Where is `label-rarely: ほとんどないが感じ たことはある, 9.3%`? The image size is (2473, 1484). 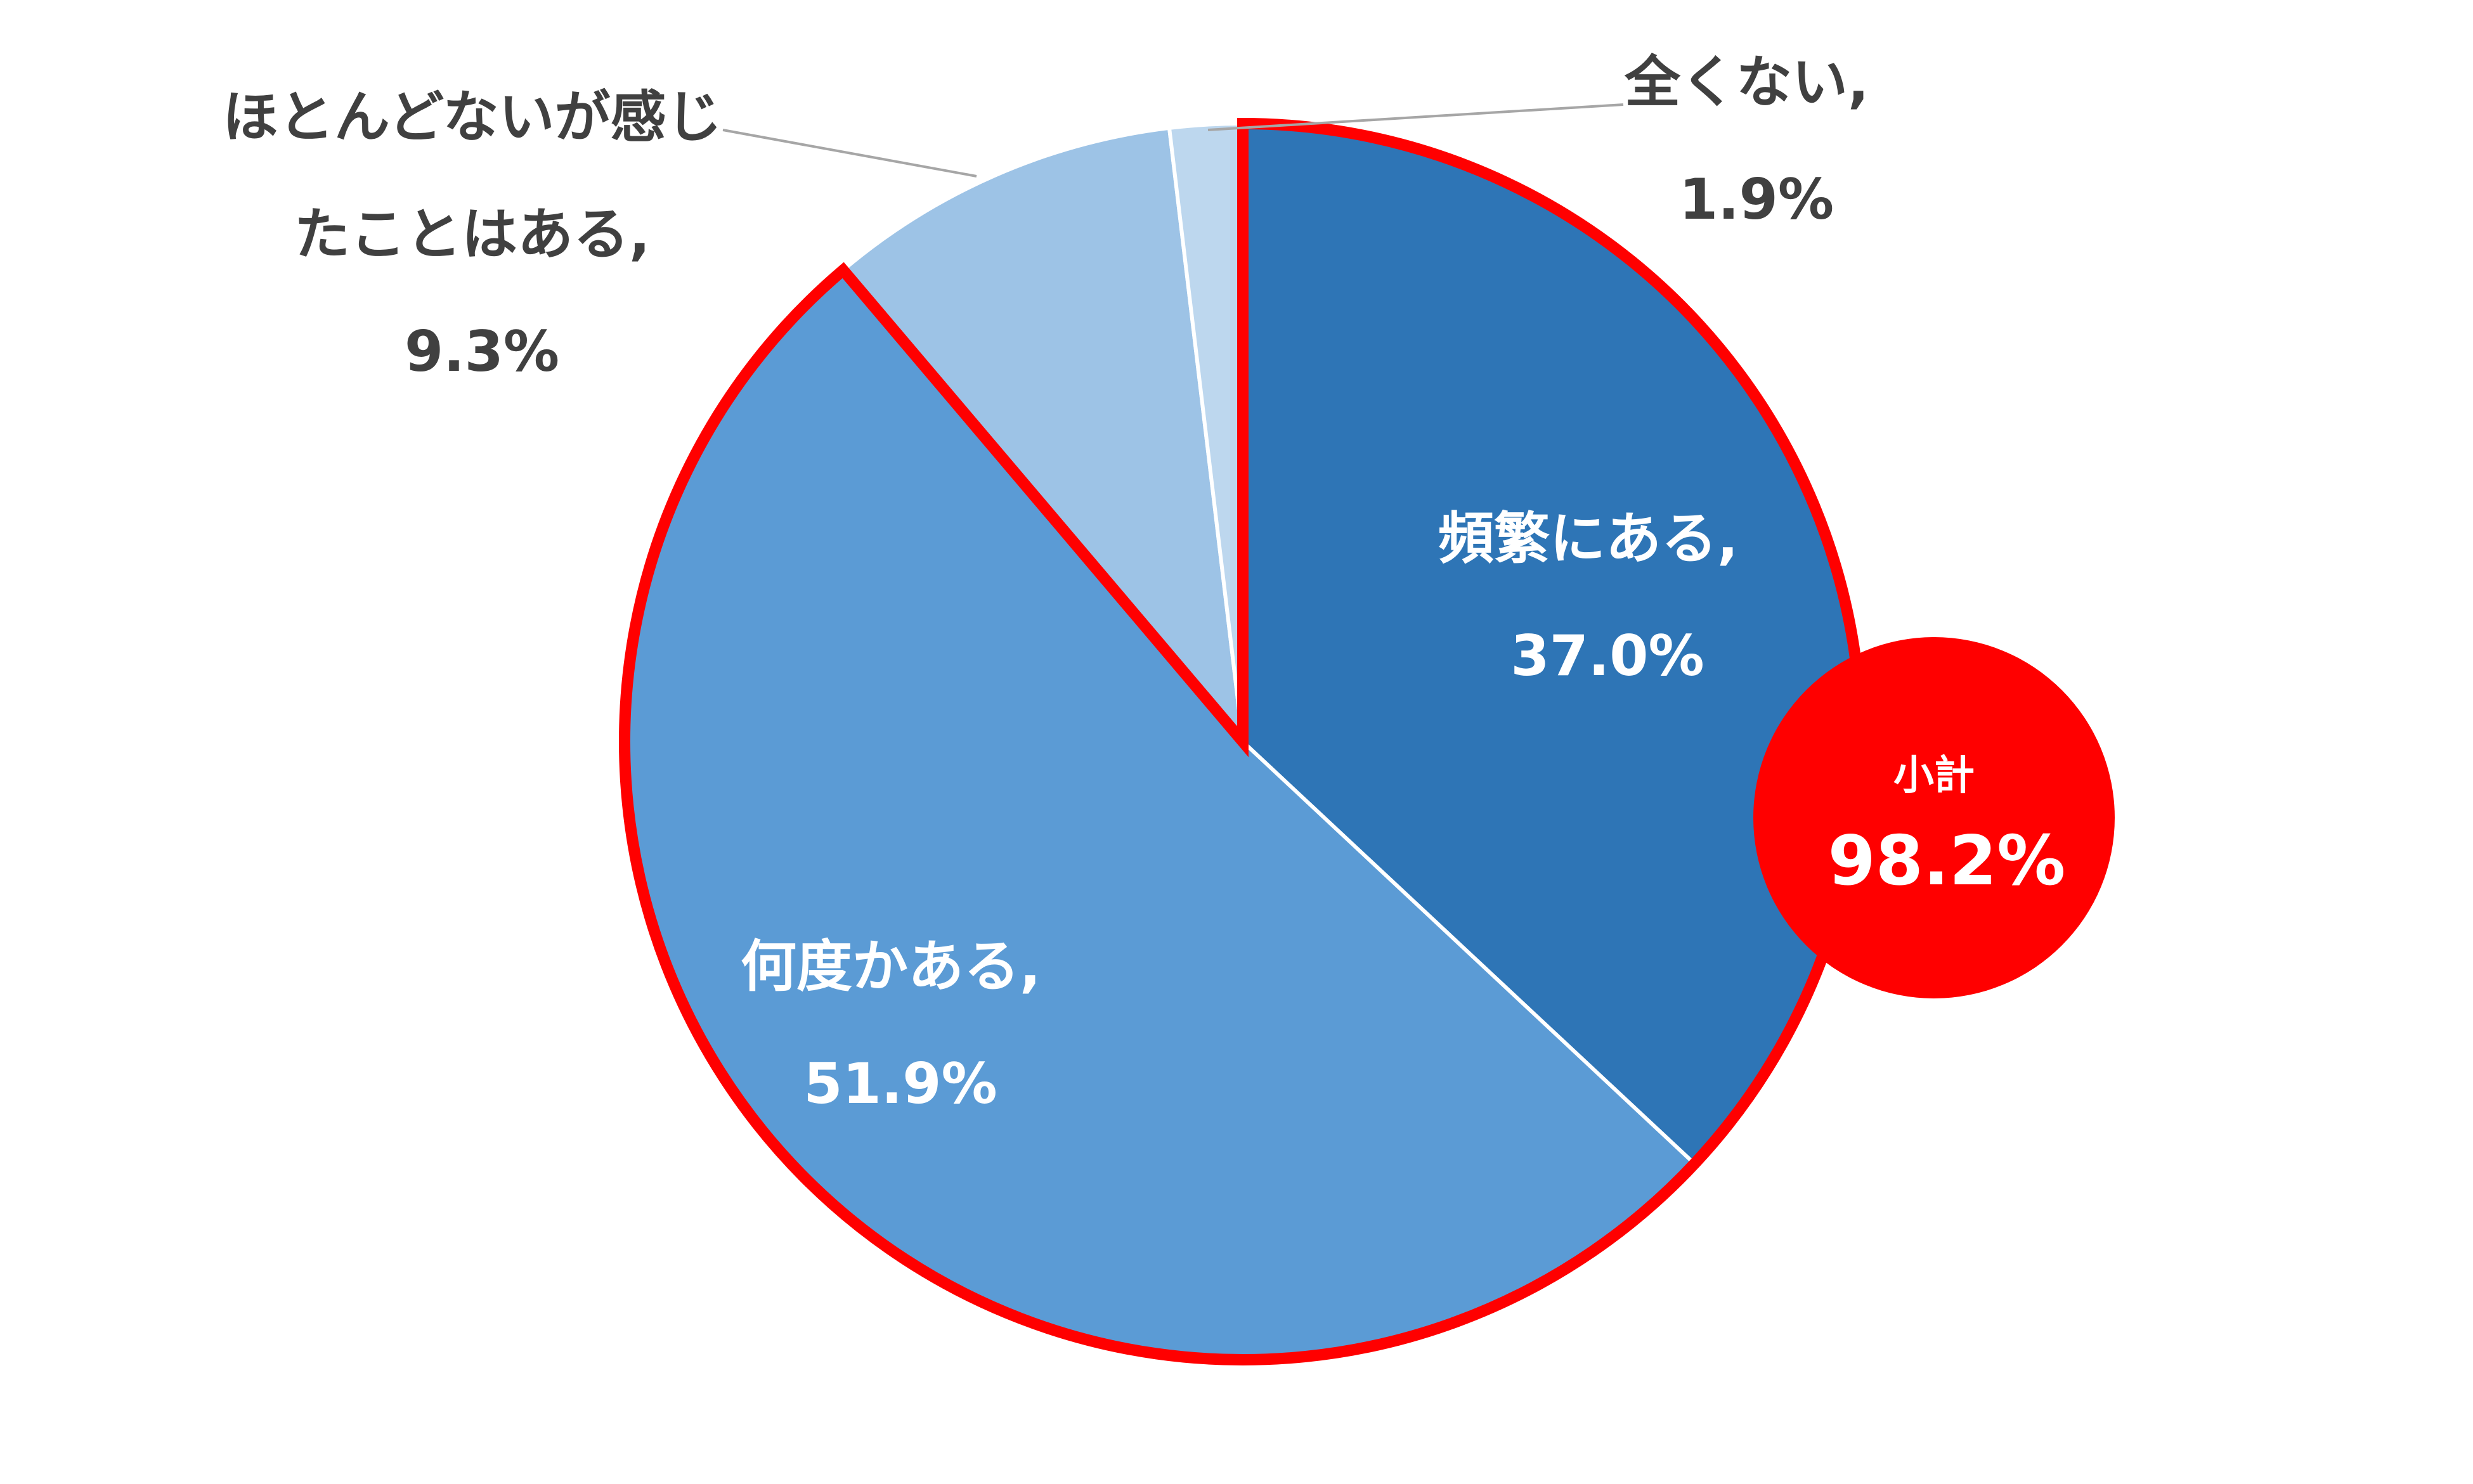
label-rarely: ほとんどないが感じ たことはある, 9.3% is located at coordinates (482, 234).